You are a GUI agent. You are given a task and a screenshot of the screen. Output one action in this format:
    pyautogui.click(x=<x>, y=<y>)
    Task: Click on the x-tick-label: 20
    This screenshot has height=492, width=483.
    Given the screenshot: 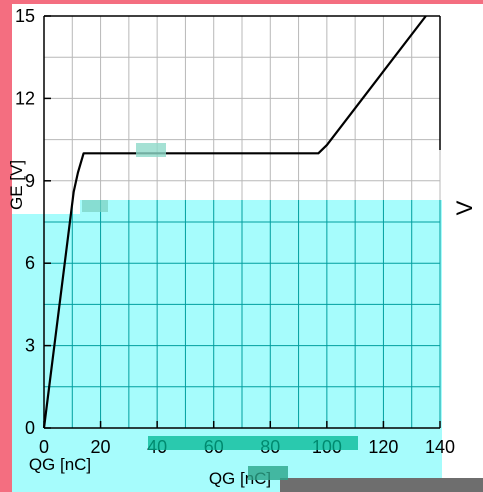 What is the action you would take?
    pyautogui.click(x=101, y=447)
    